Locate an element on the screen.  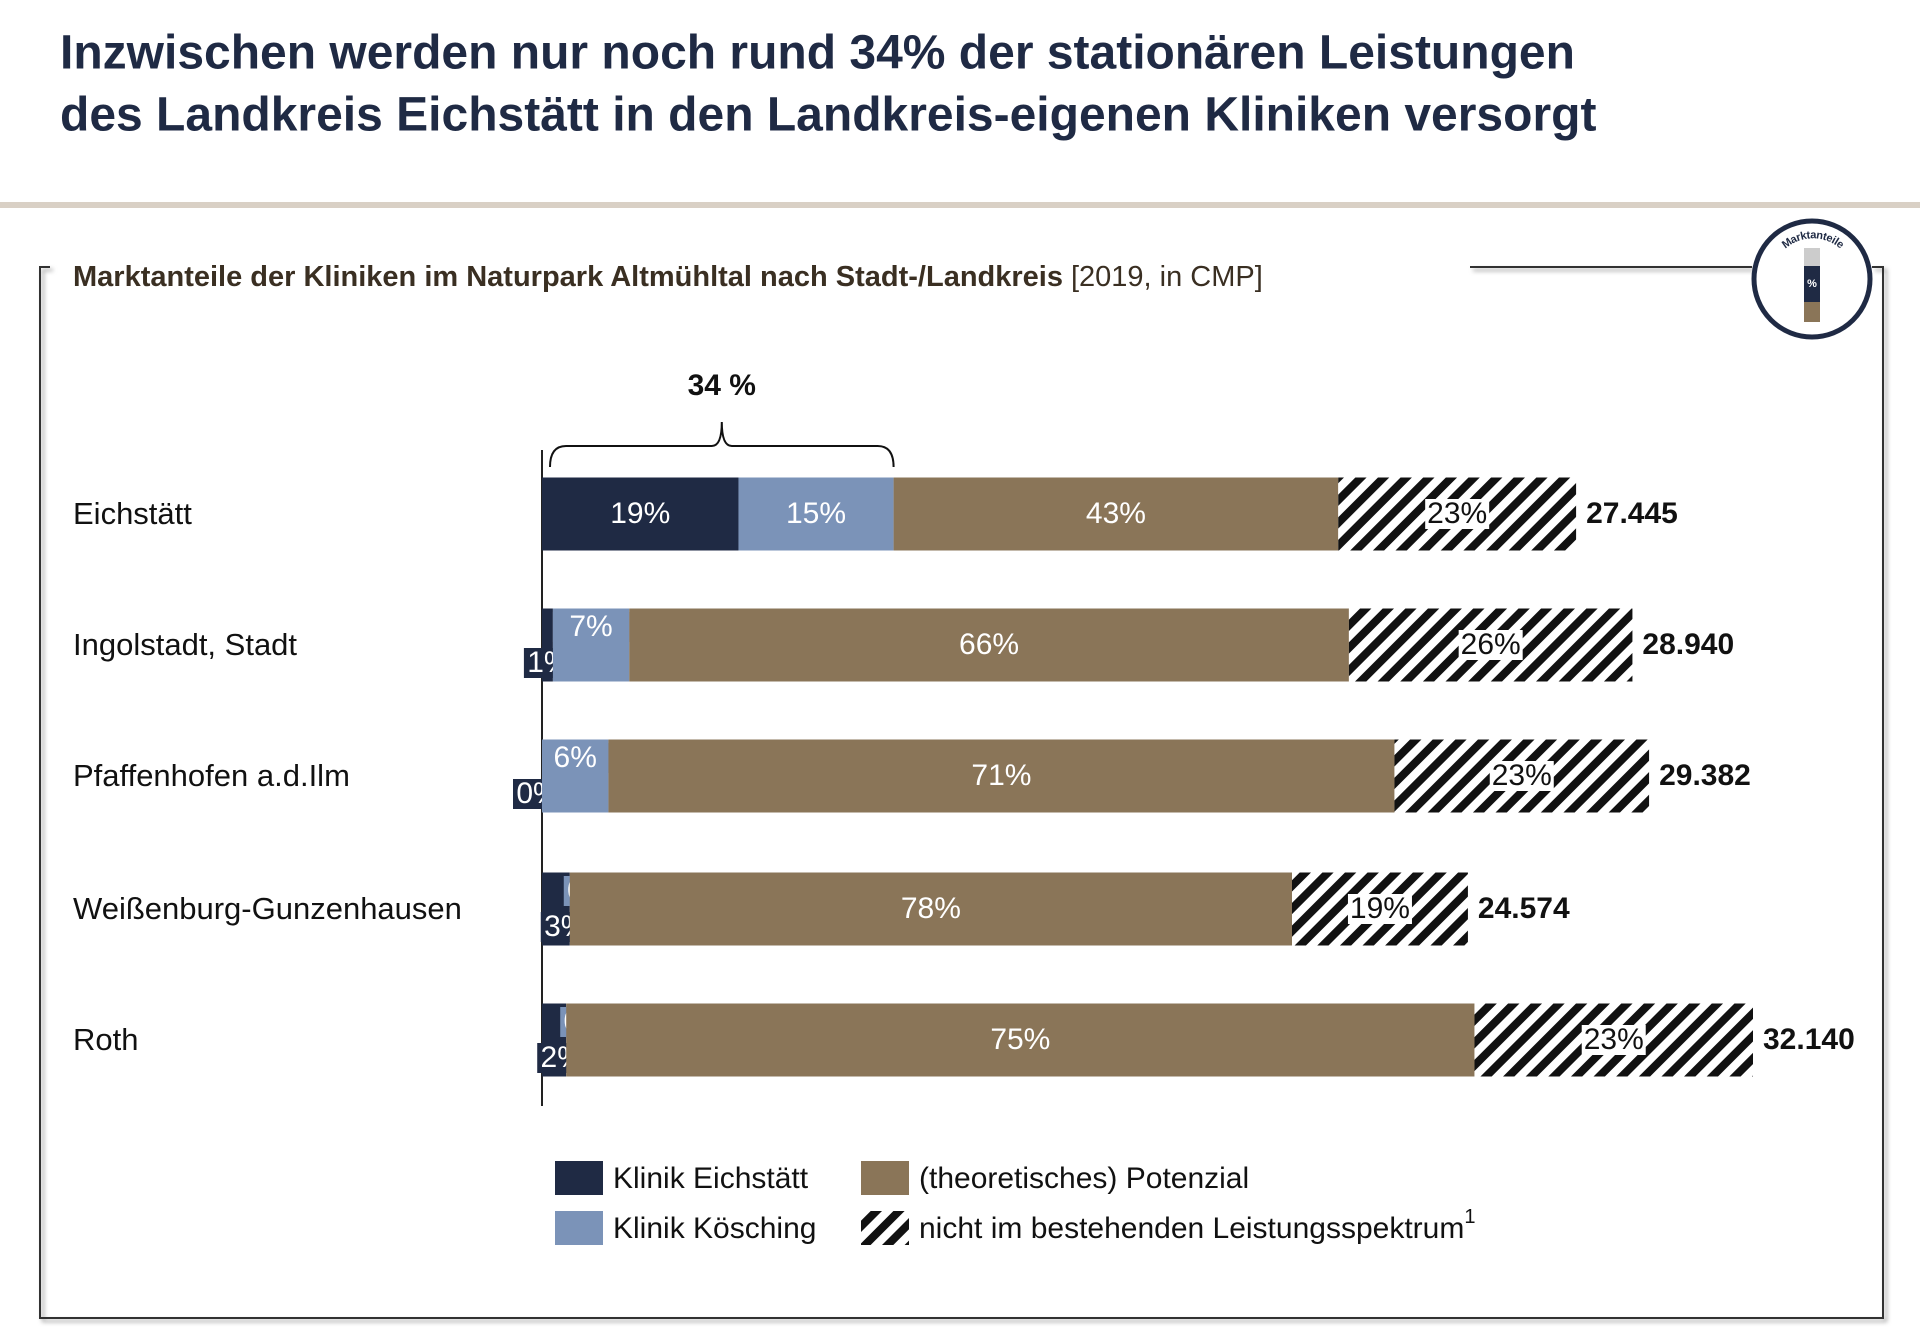
brace is located at coordinates (722, 444).